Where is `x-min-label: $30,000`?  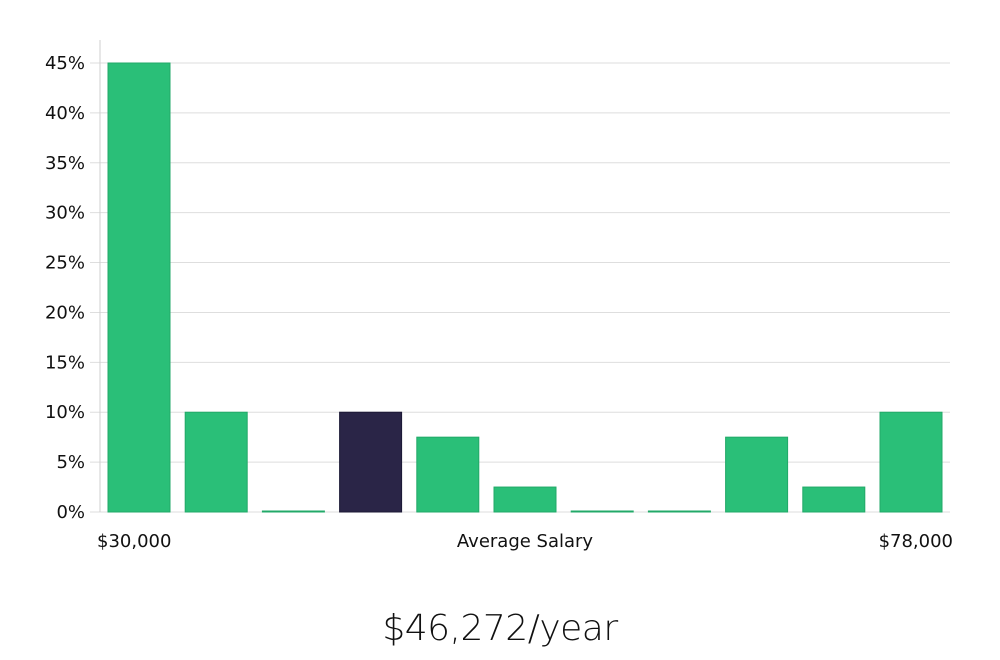 x-min-label: $30,000 is located at coordinates (134, 541).